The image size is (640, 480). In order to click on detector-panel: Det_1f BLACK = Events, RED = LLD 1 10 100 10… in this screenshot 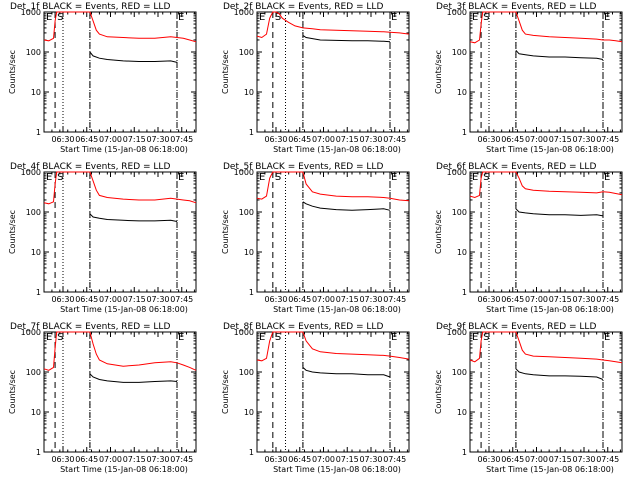, I will do `click(106, 80)`.